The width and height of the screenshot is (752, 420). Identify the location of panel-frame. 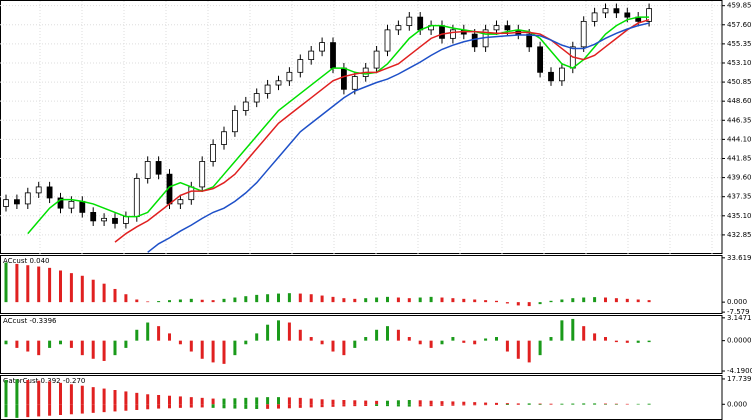
(361, 344).